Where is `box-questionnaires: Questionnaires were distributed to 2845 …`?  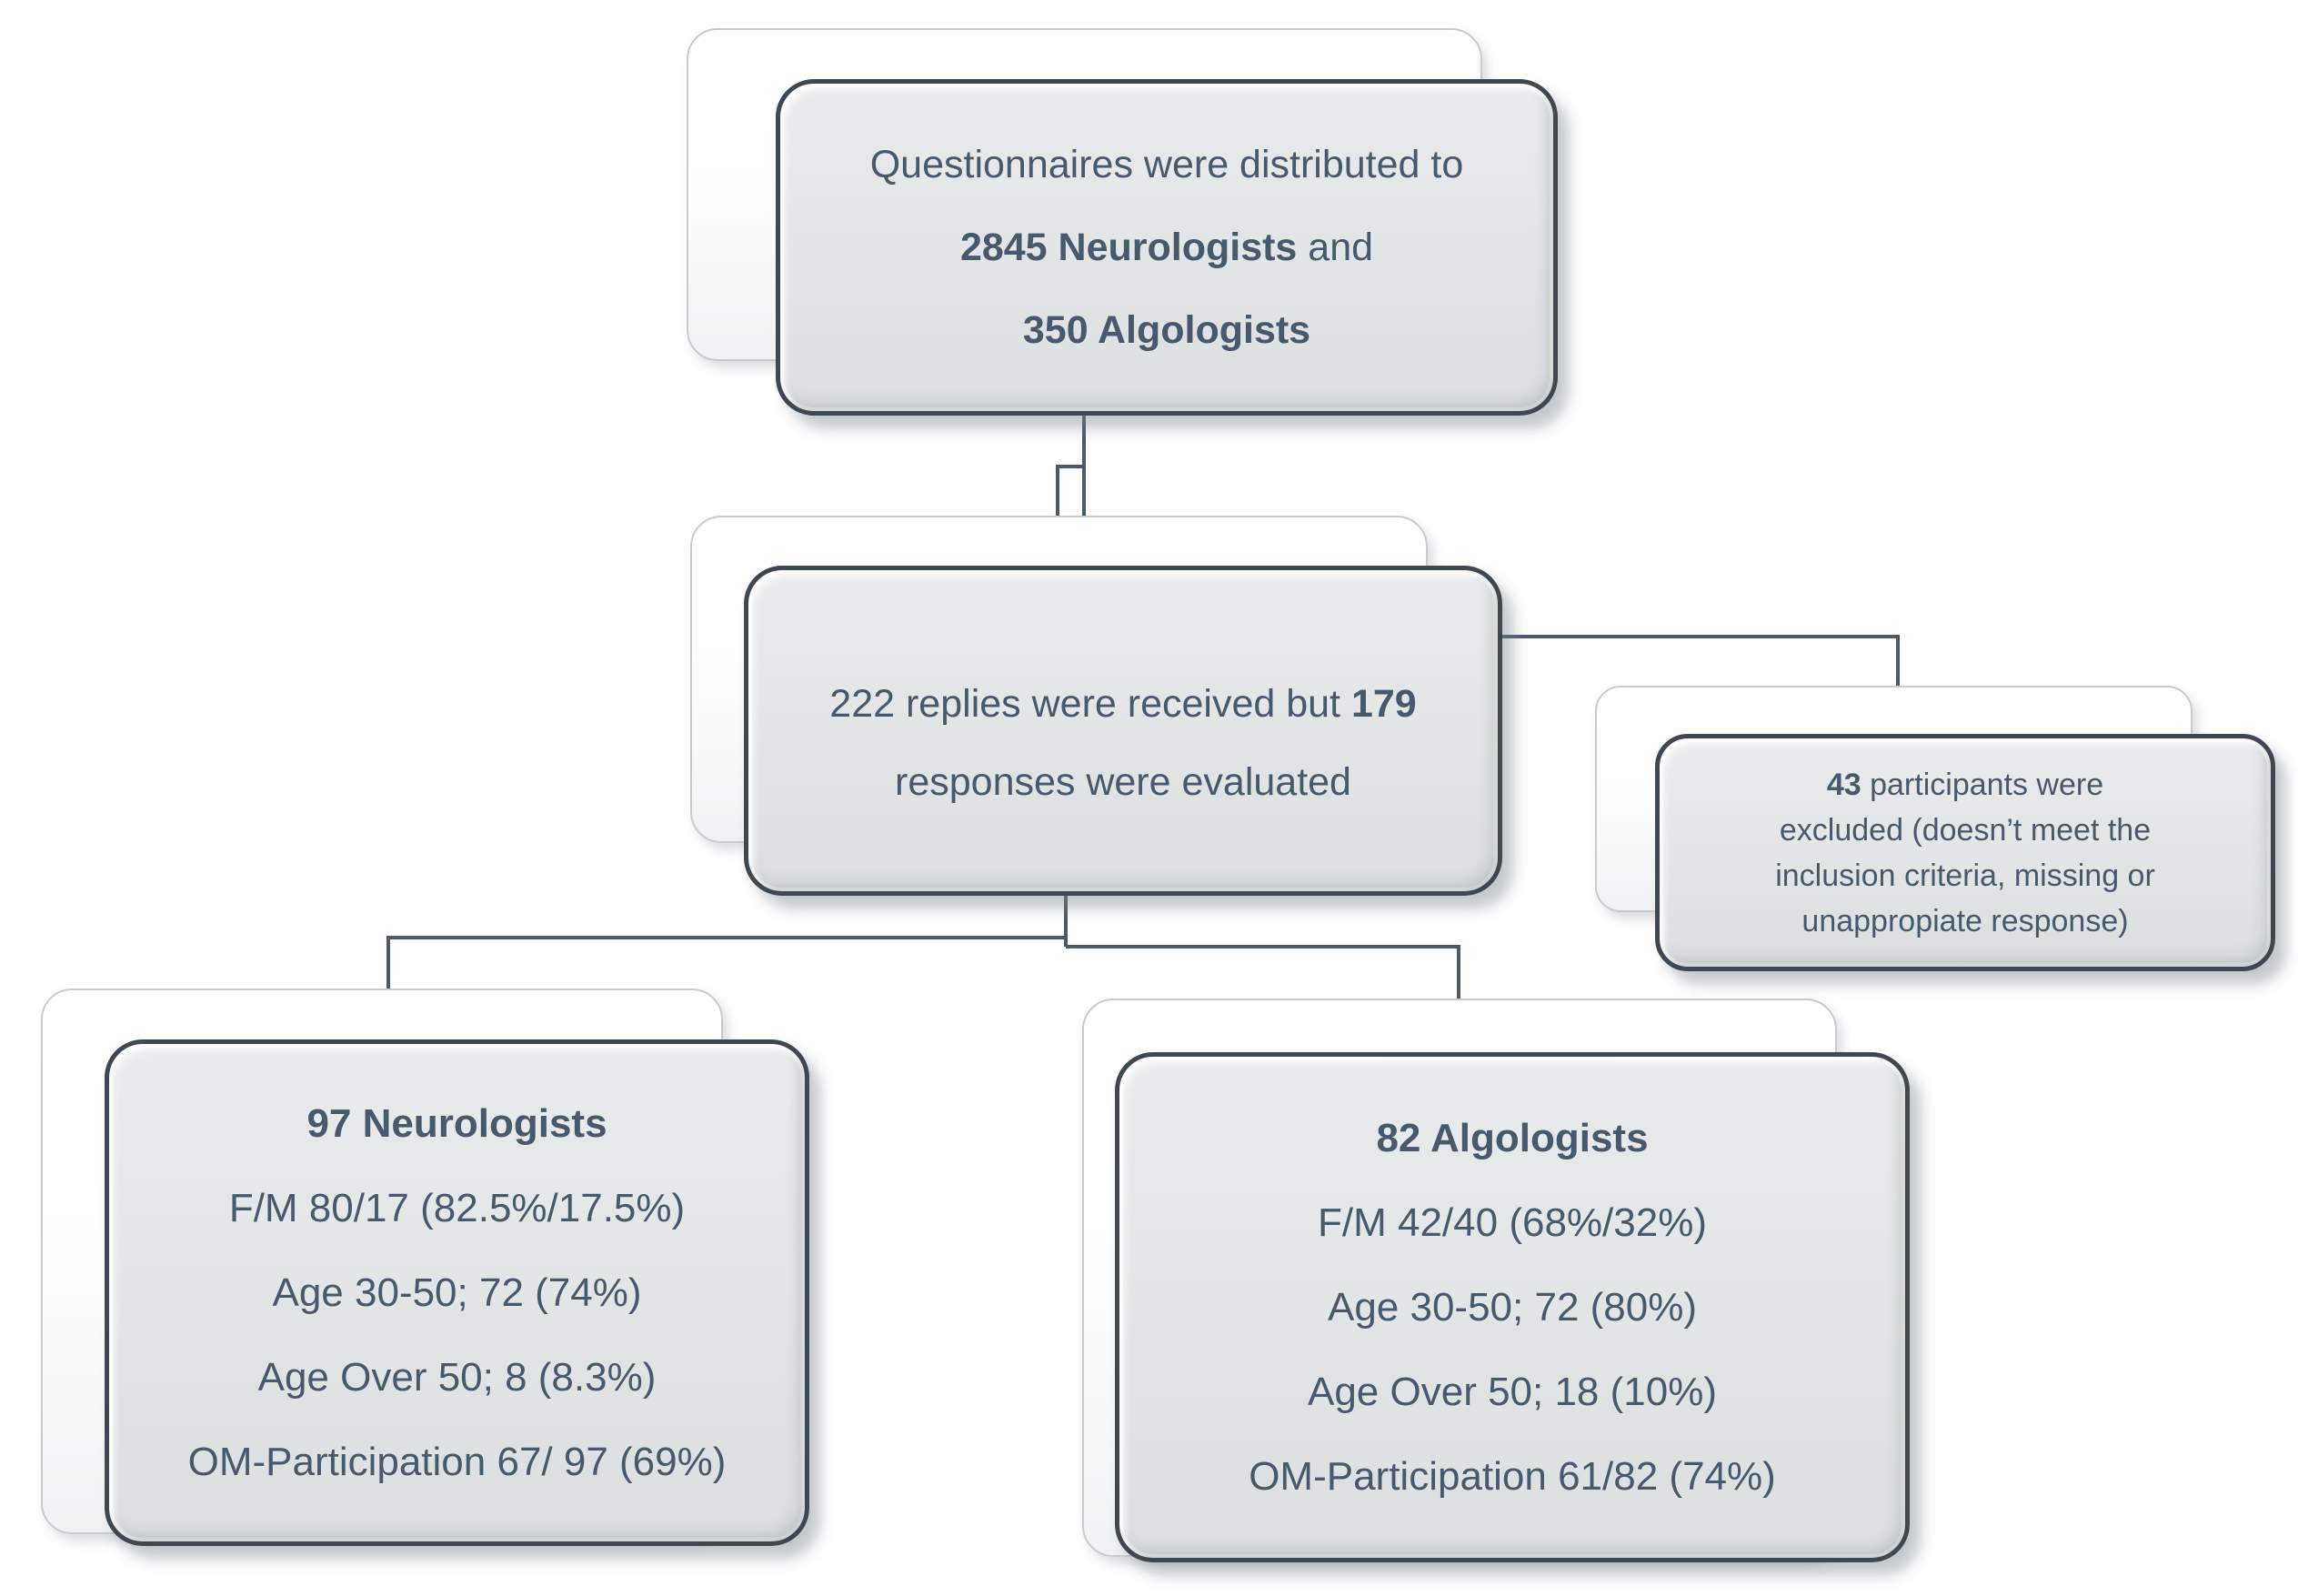
box-questionnaires: Questionnaires were distributed to 2845 … is located at coordinates (1167, 247).